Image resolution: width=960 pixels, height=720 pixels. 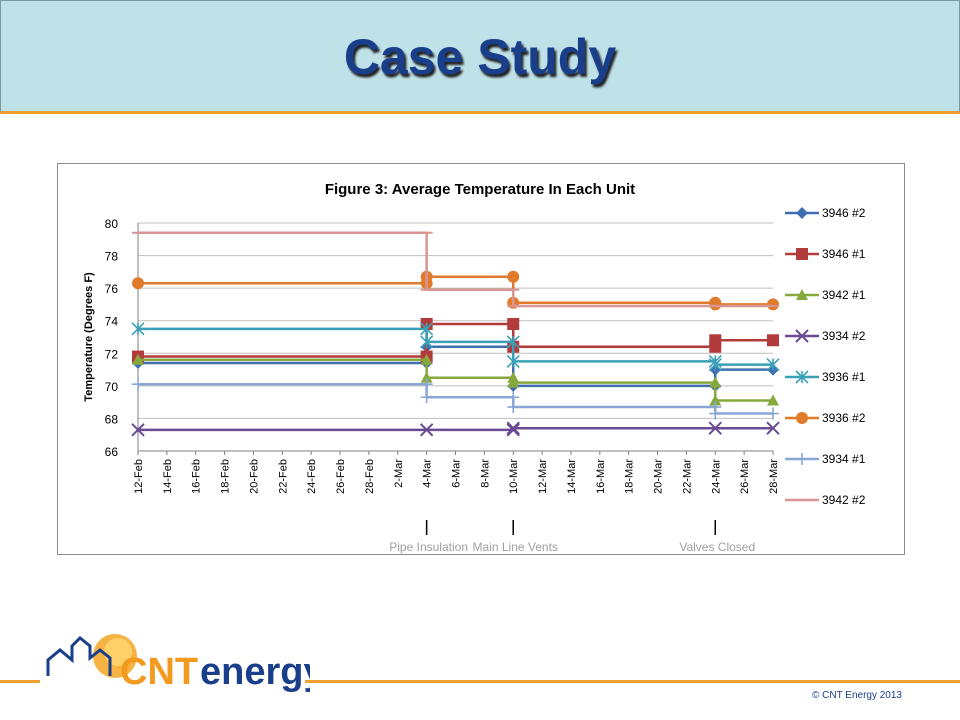 I want to click on legend-label: 3936 #2, so click(x=844, y=418).